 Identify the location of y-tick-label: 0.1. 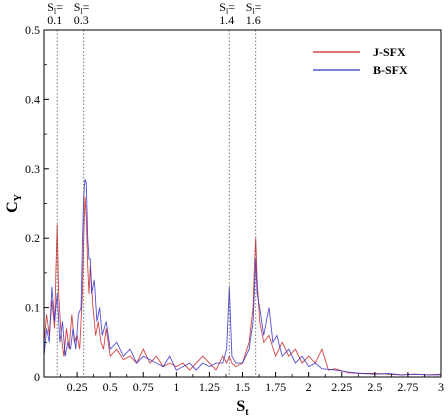
(32, 308).